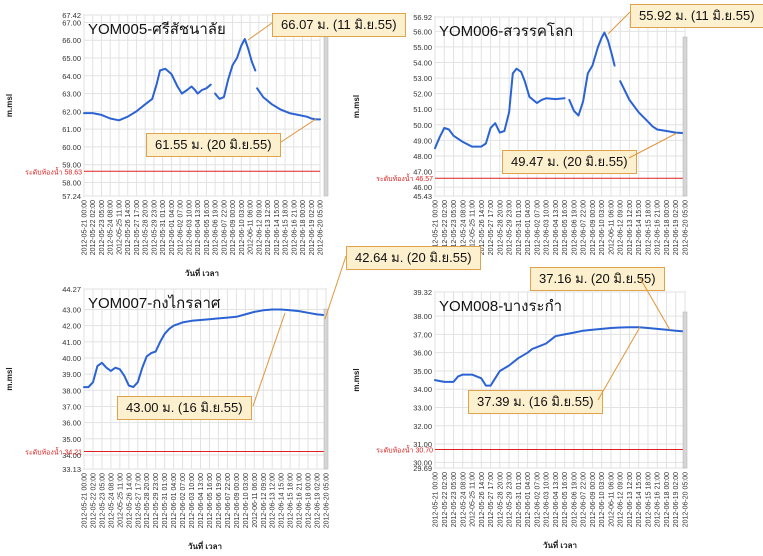  What do you see at coordinates (233, 227) in the screenshot?
I see `x-tick-label: 2012-06-09 00:00` at bounding box center [233, 227].